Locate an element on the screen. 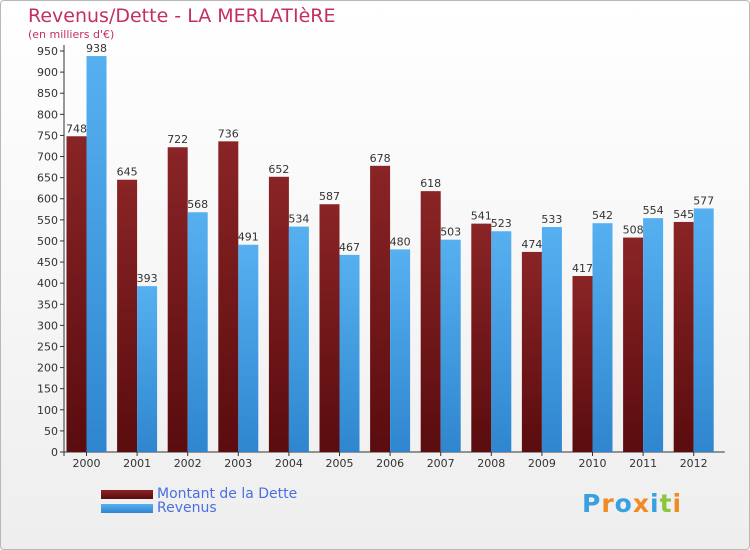  bar-dette-2010 is located at coordinates (582, 363).